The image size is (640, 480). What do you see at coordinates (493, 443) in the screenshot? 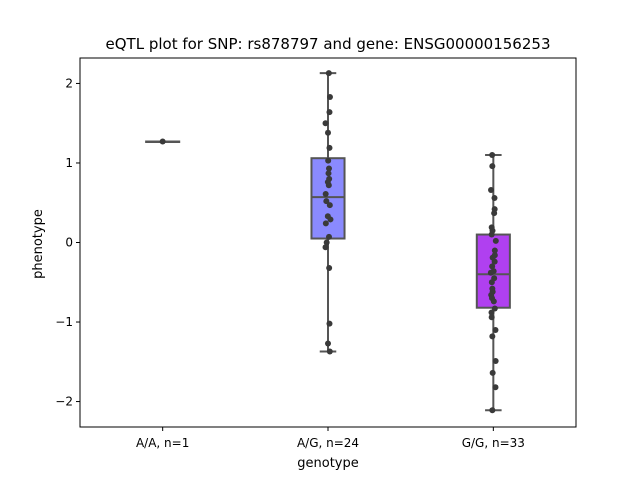
I see `x-tick-label: G/G, n=33` at bounding box center [493, 443].